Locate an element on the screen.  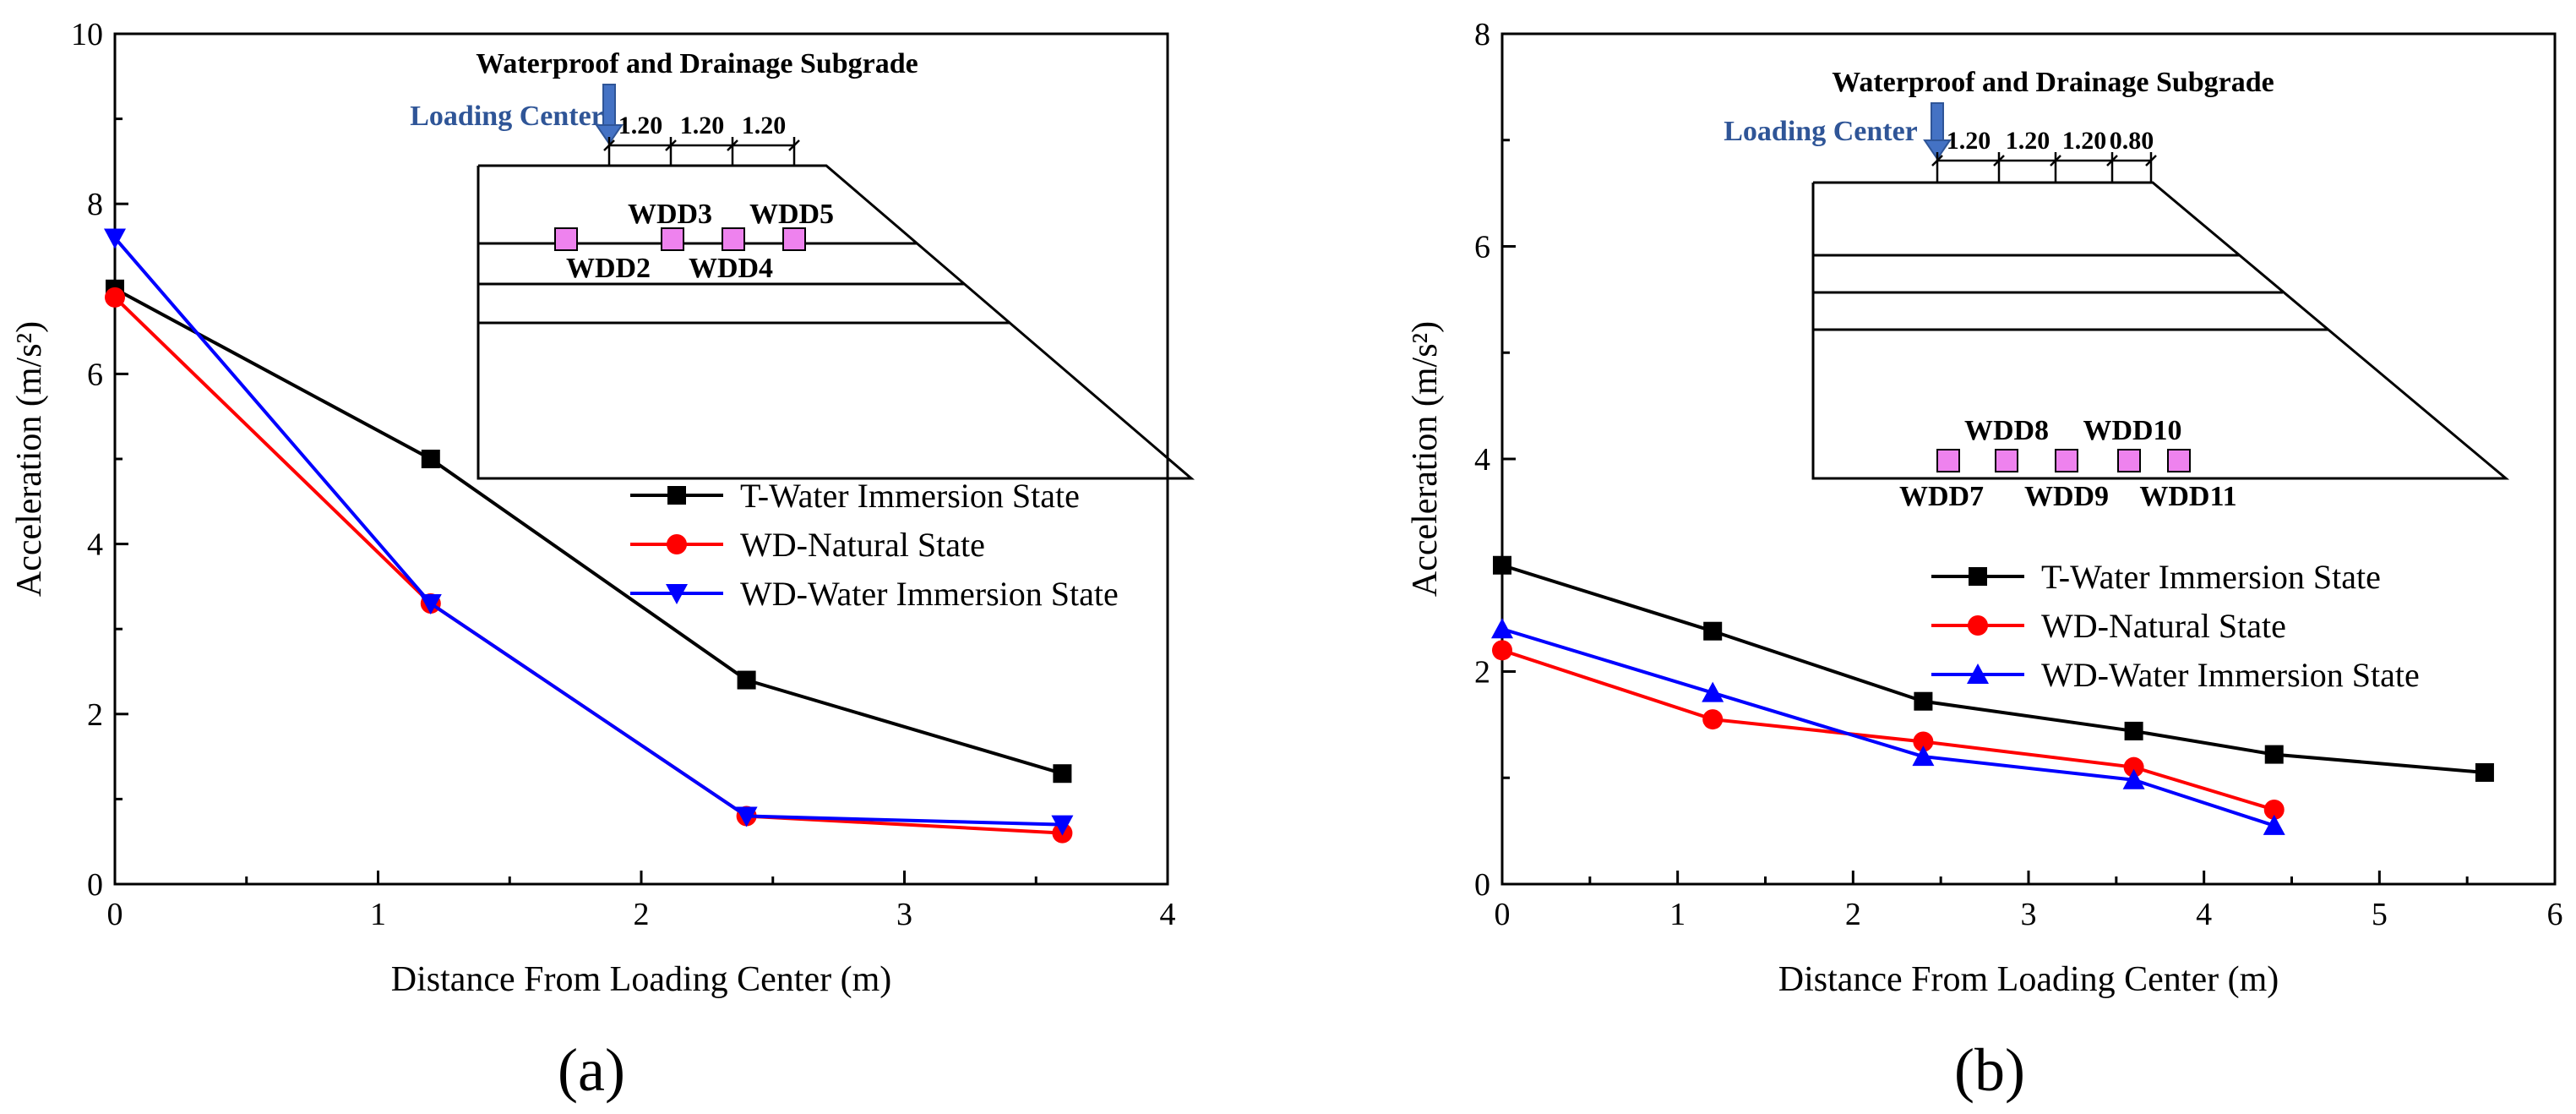
y-tick-label: 0 is located at coordinates (95, 885).